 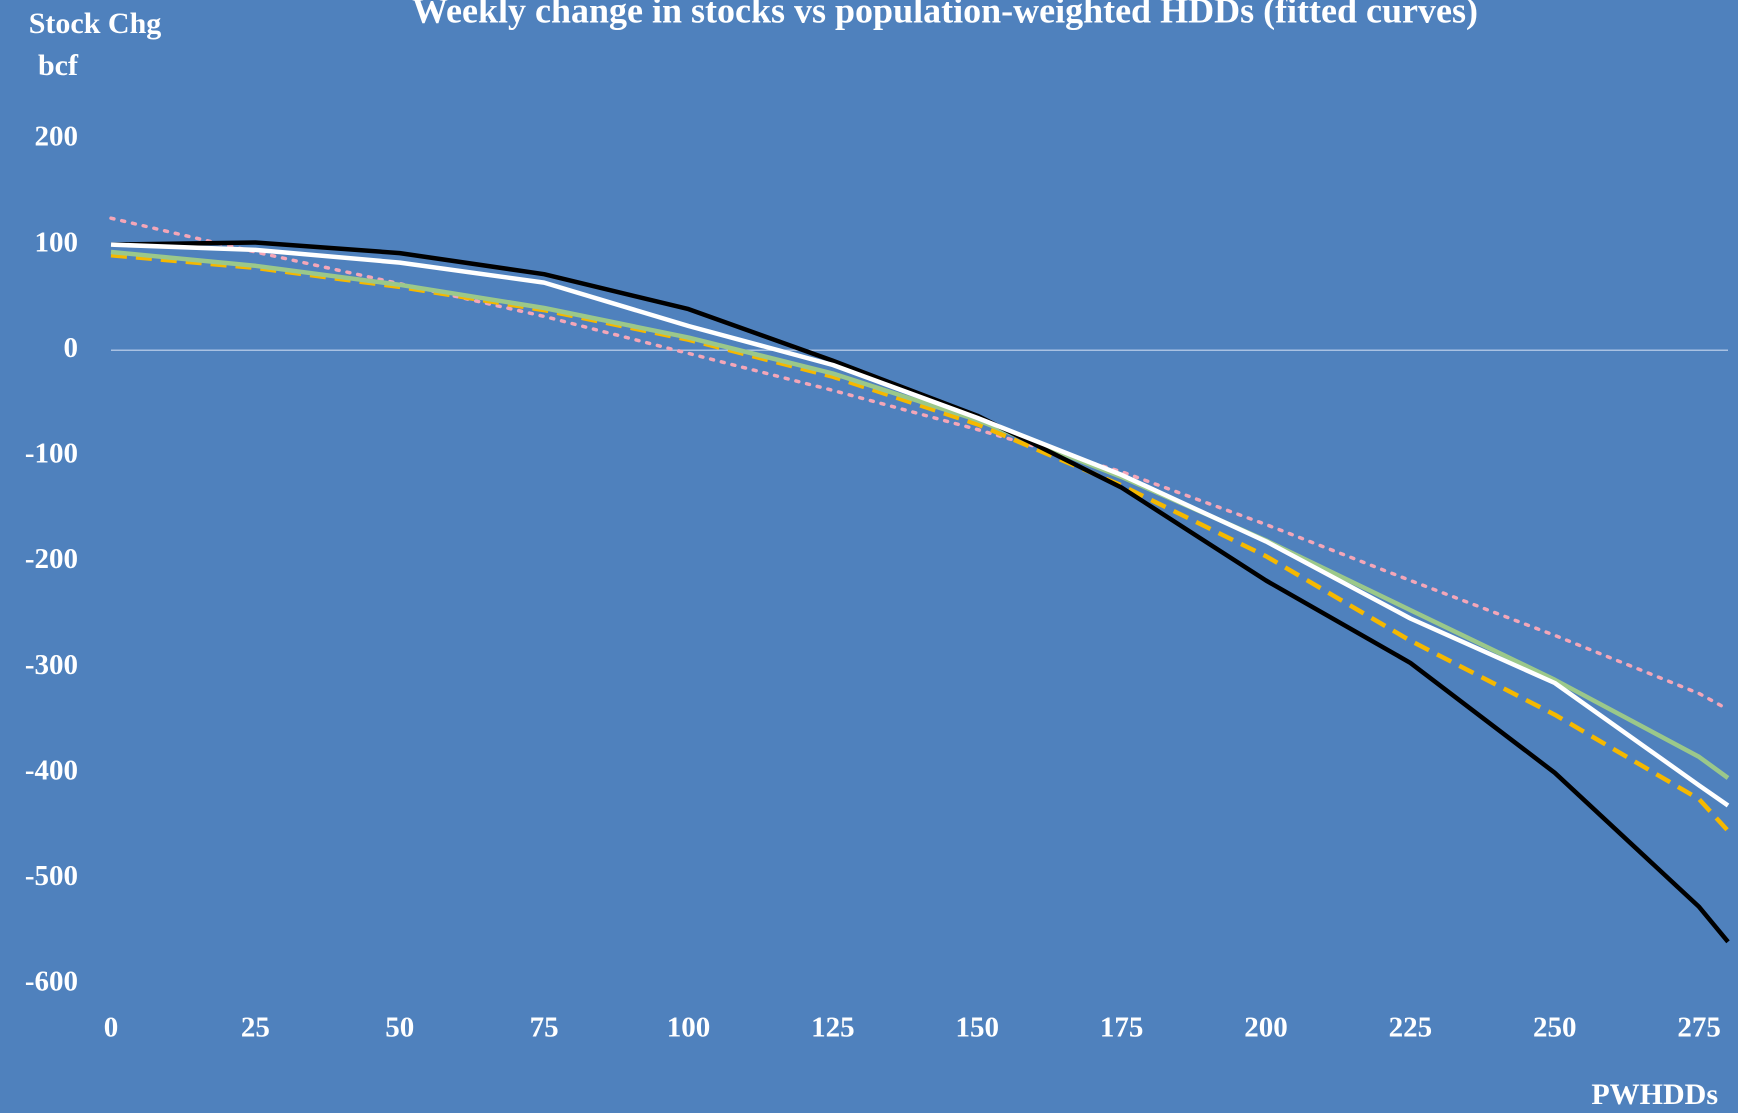 I want to click on y-axis-label: Stock Chg, so click(x=95, y=23).